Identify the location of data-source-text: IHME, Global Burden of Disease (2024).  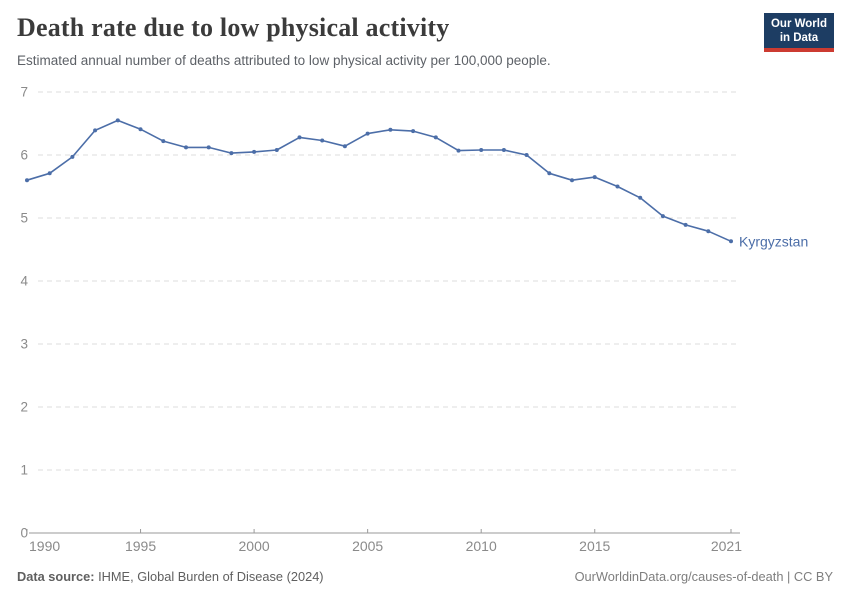
(211, 576).